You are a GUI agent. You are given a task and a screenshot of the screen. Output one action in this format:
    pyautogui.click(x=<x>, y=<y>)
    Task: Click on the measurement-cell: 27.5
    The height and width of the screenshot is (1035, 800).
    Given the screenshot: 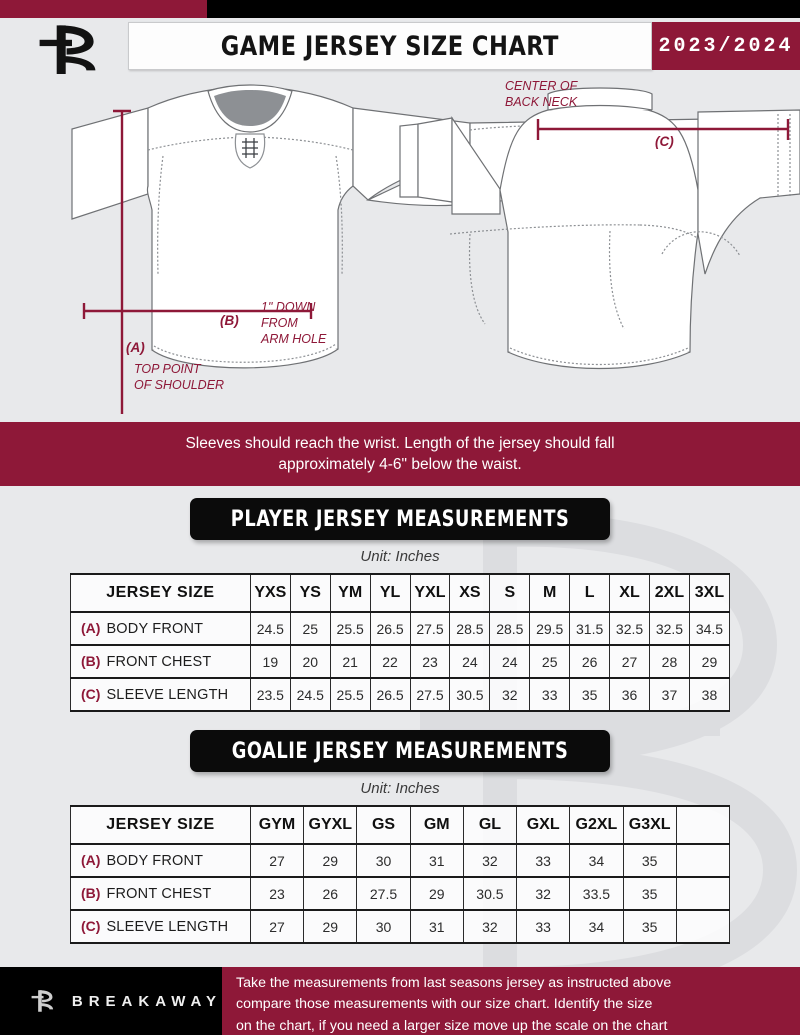 What is the action you would take?
    pyautogui.click(x=430, y=628)
    